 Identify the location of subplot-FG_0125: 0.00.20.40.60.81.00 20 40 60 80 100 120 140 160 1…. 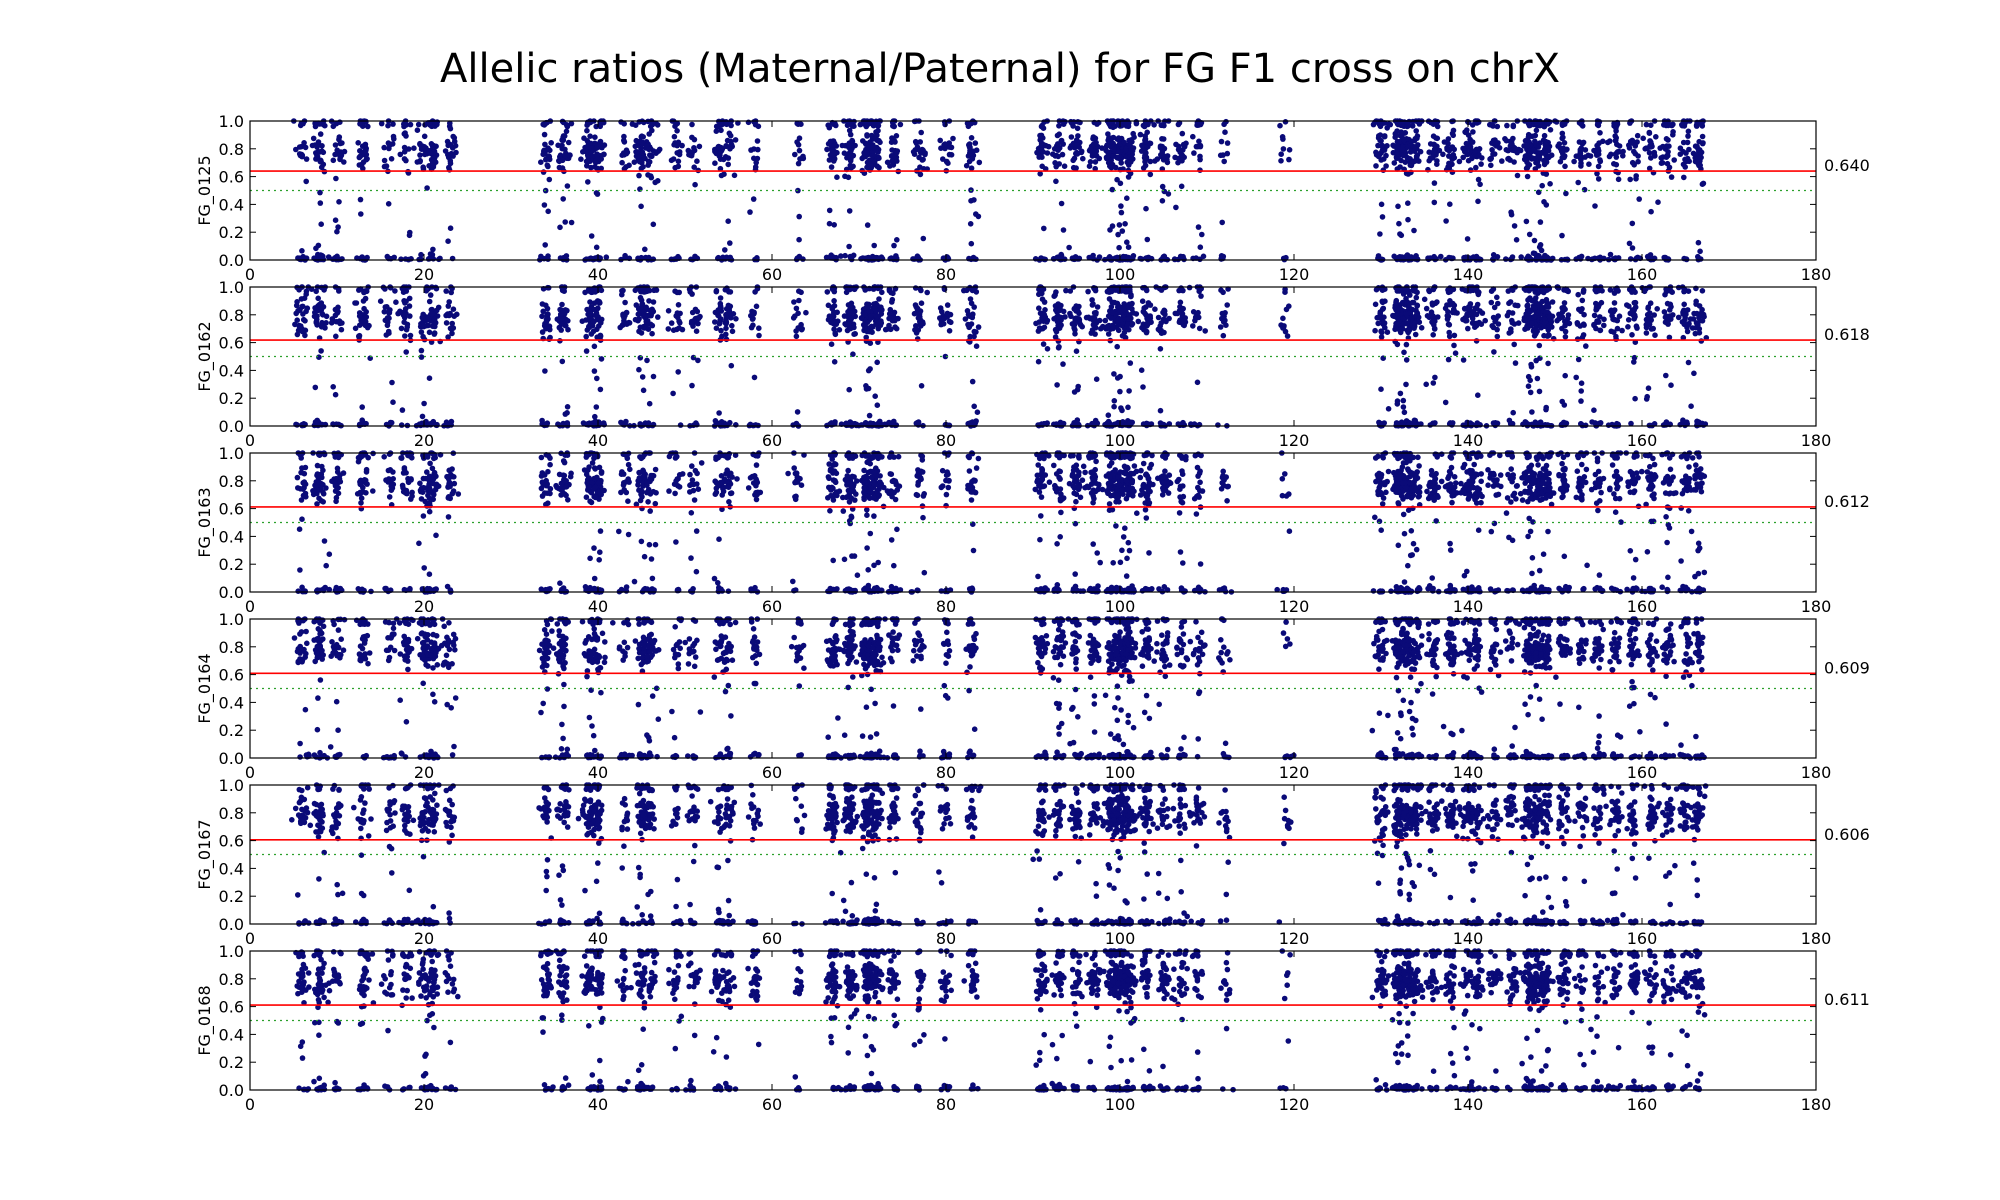
(1032, 198).